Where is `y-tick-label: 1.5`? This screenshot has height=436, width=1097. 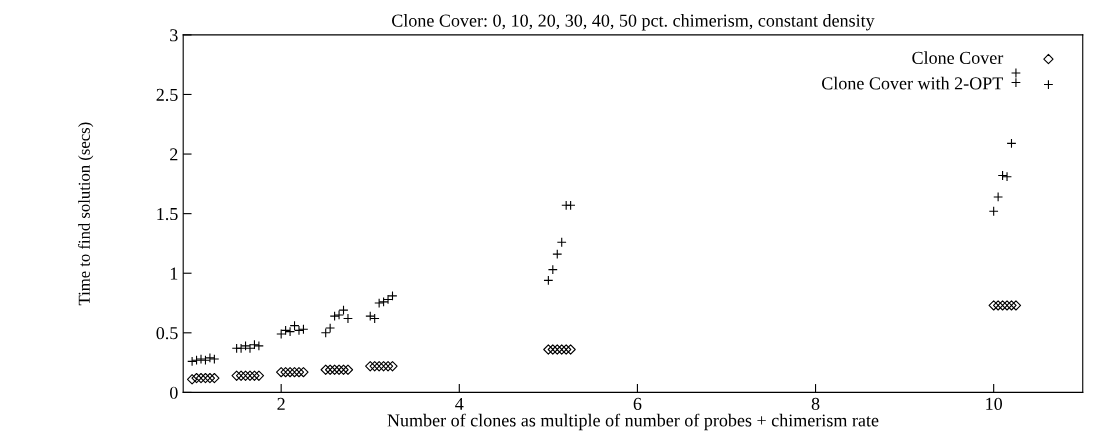 y-tick-label: 1.5 is located at coordinates (167, 214).